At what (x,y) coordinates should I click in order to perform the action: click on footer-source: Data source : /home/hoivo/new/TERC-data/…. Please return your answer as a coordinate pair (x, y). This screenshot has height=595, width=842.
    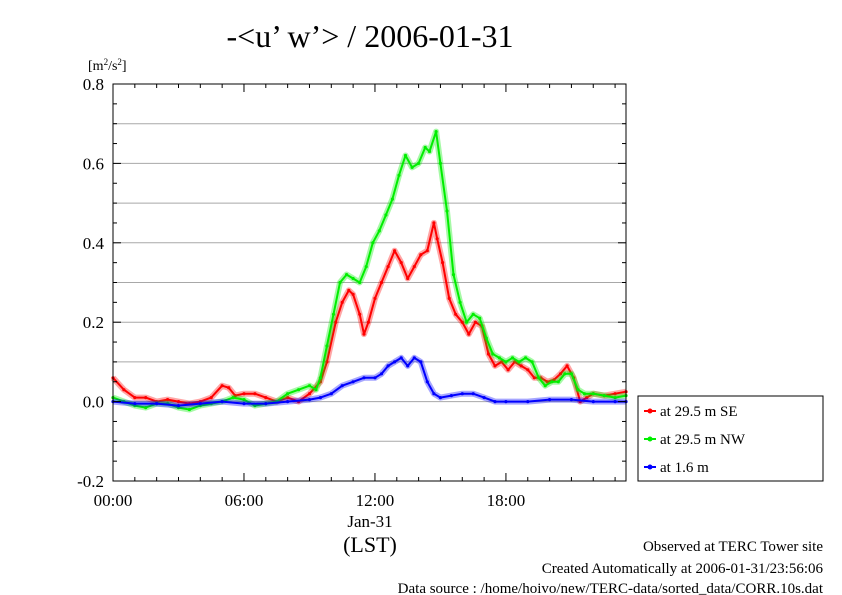
    Looking at the image, I should click on (611, 588).